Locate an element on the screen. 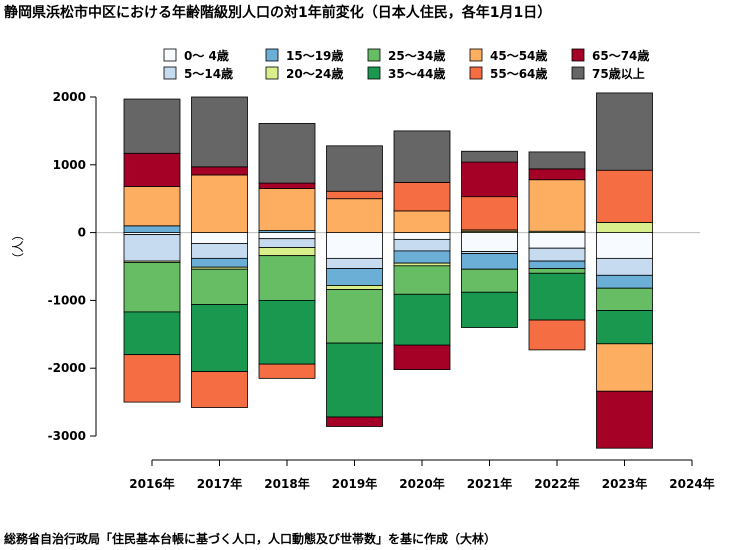 This screenshot has height=550, width=750. x-tick-label: 2021年 is located at coordinates (489, 483).